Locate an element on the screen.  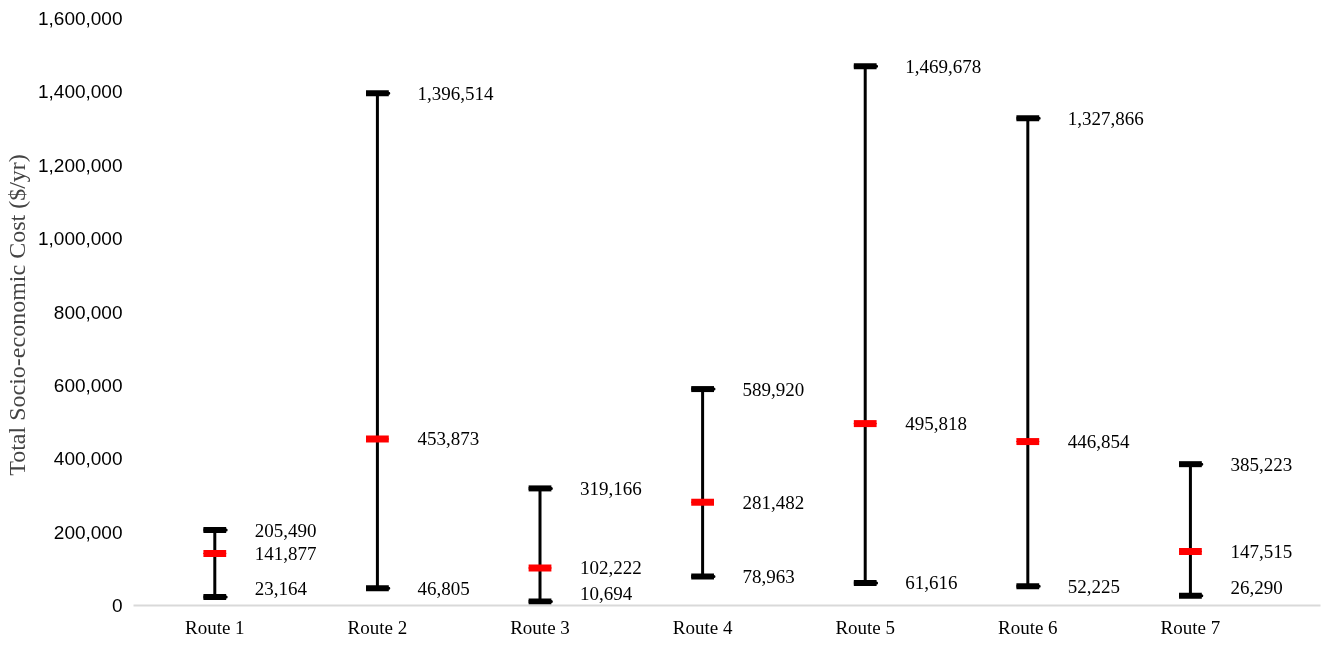
annotation: 319,166 is located at coordinates (611, 488).